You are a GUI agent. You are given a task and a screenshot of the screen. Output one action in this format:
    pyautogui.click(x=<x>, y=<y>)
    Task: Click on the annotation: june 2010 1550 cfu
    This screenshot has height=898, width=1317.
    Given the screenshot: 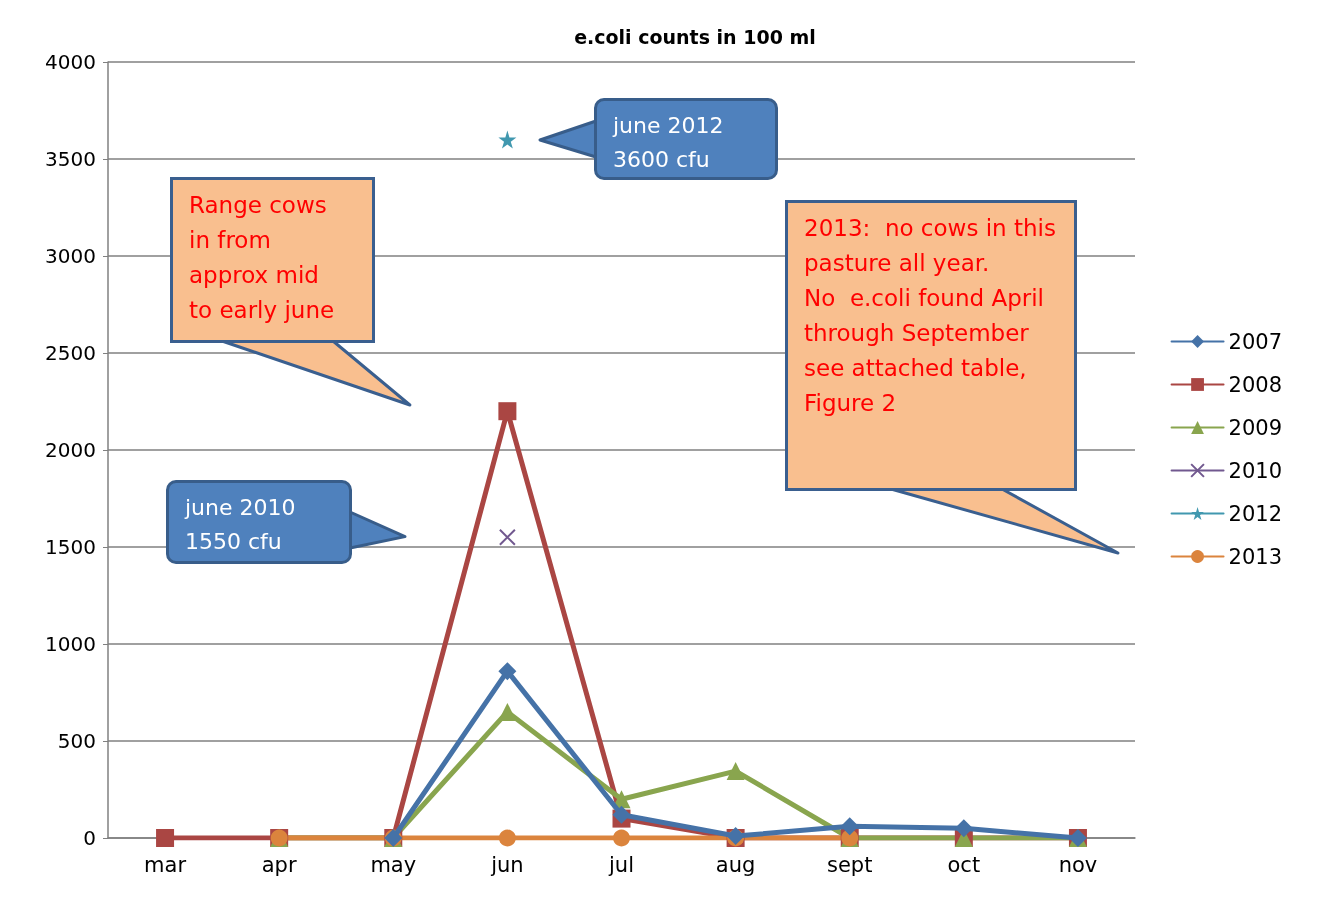 What is the action you would take?
    pyautogui.click(x=259, y=522)
    